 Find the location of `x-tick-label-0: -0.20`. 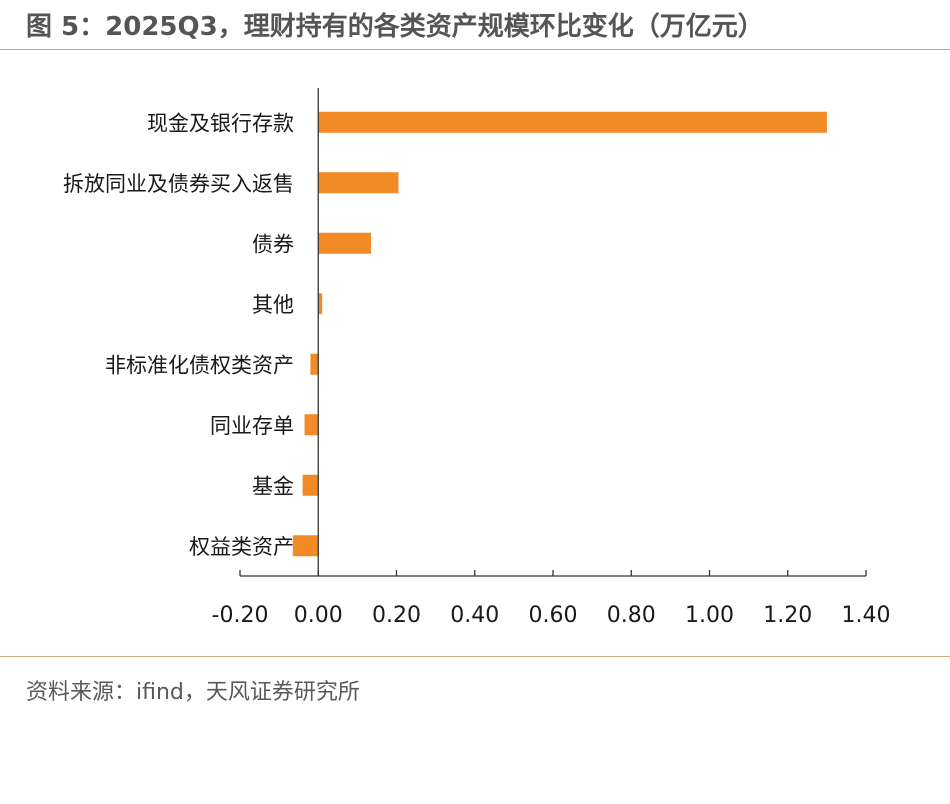

x-tick-label-0: -0.20 is located at coordinates (240, 615).